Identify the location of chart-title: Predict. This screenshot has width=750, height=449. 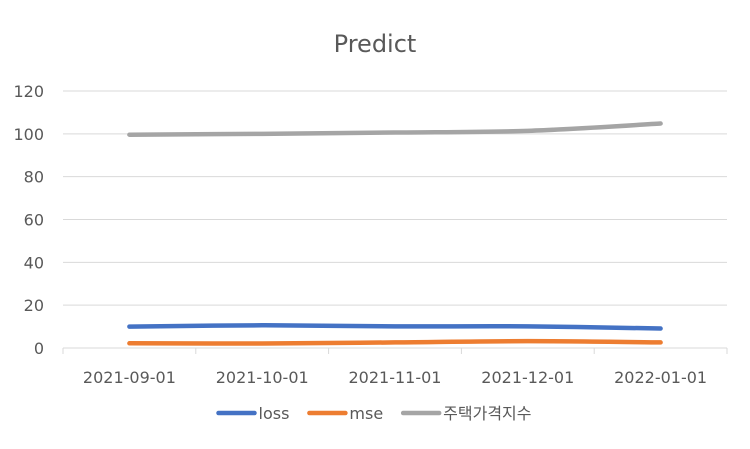
(375, 44).